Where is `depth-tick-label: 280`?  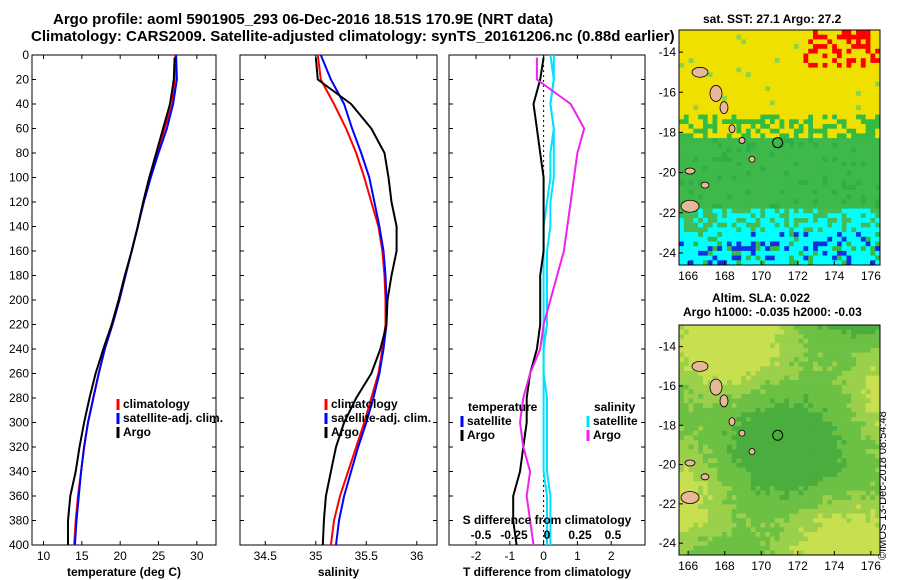
depth-tick-label: 280 is located at coordinates (19, 398).